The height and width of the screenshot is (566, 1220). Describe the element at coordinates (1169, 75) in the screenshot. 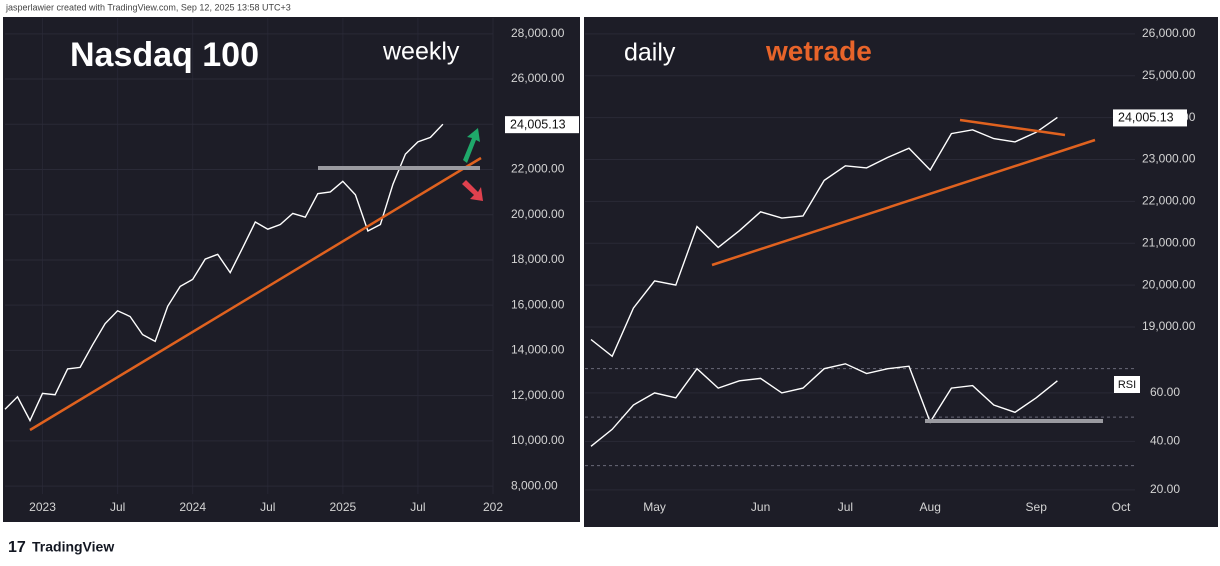

I see `y-tick-label: 25,000.00` at that location.